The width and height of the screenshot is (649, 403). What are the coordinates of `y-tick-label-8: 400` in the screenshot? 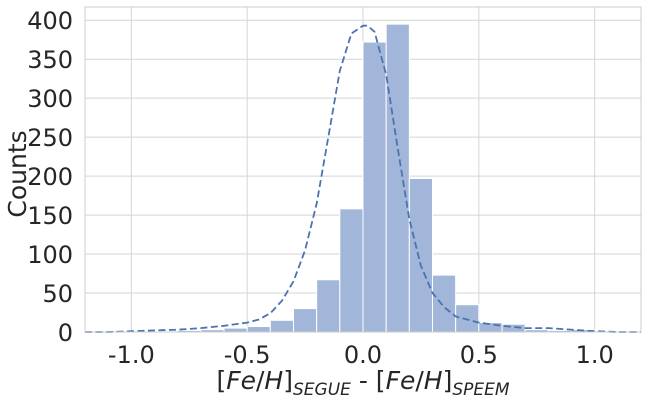 It's located at (50, 21).